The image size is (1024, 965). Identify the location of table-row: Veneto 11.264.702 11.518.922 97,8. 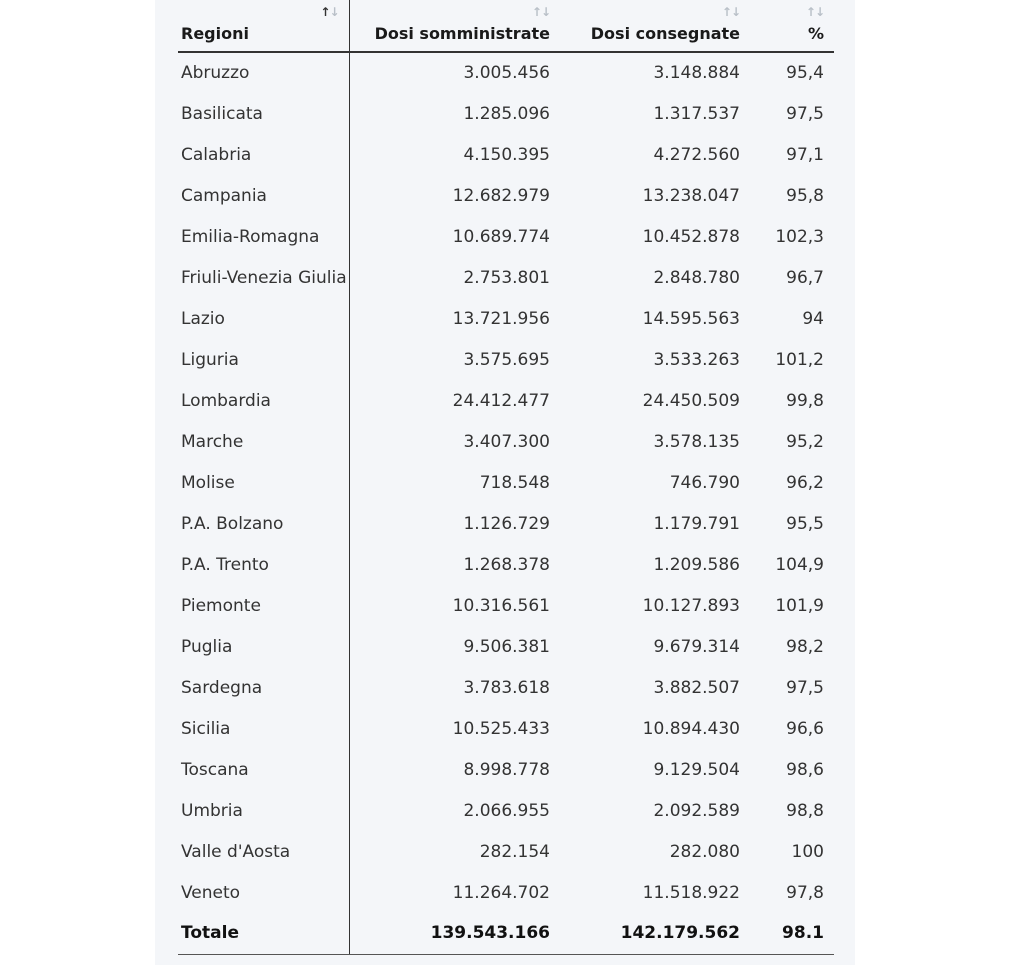
(506, 892).